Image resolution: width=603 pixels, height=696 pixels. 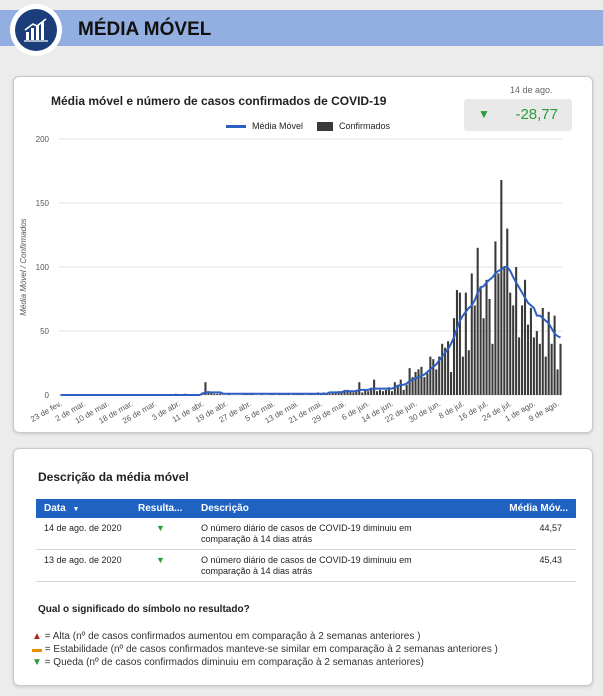 What do you see at coordinates (536, 114) in the screenshot?
I see `kpi-value: -28,77` at bounding box center [536, 114].